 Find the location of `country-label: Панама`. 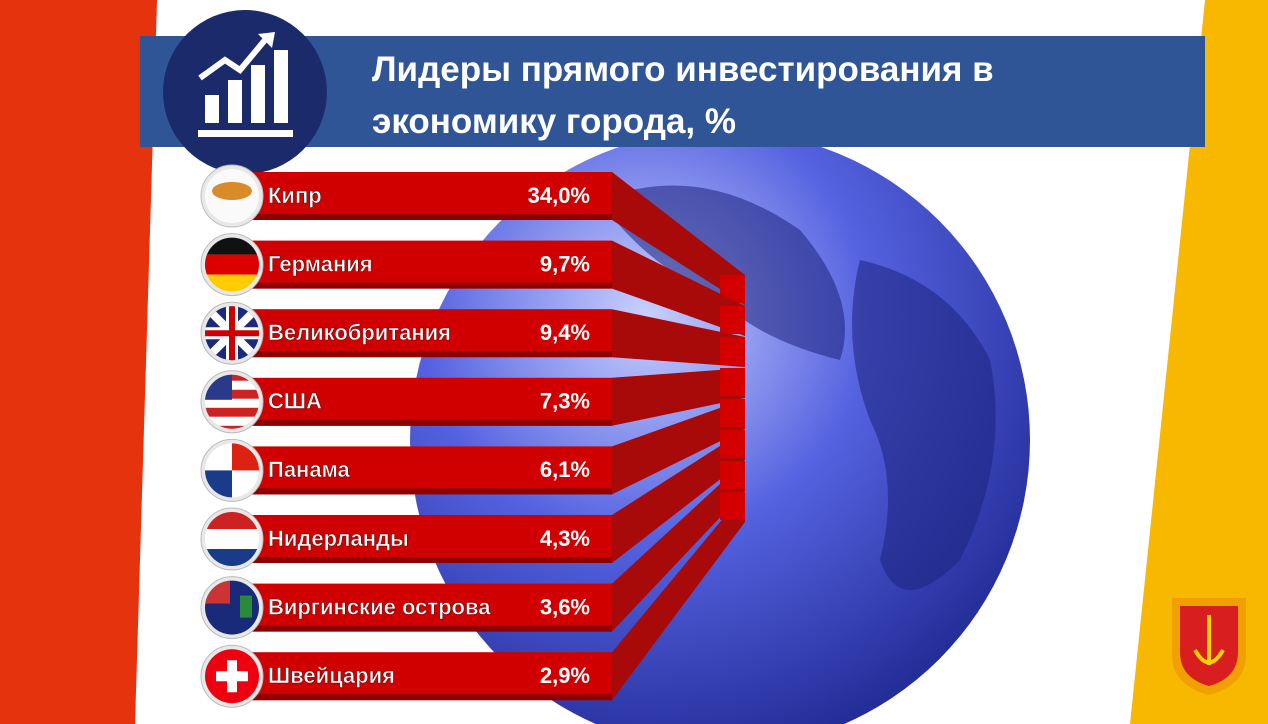

country-label: Панама is located at coordinates (309, 469).